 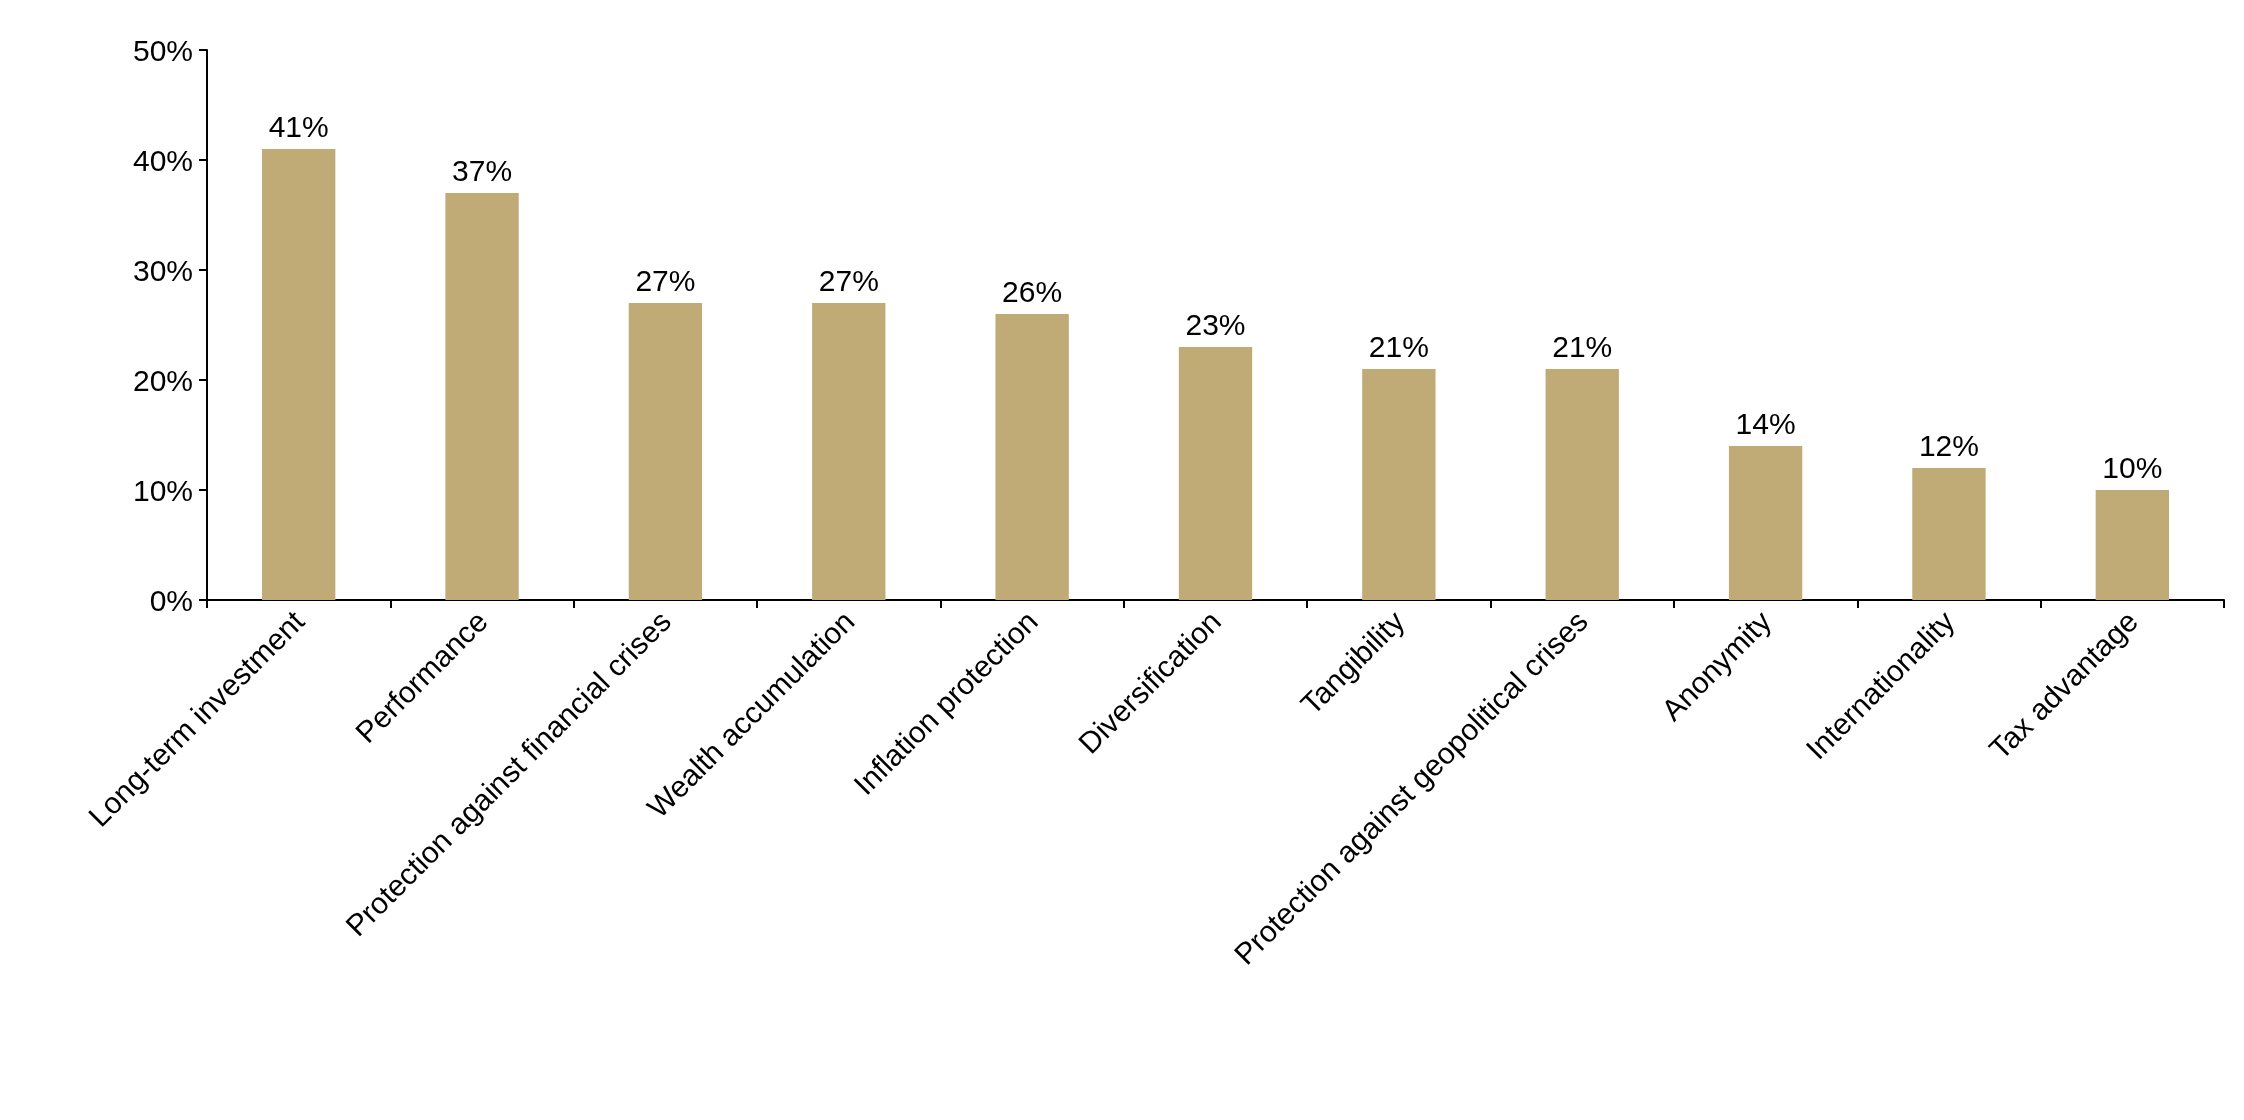 I want to click on y-tick-label: 30%, so click(x=162, y=270).